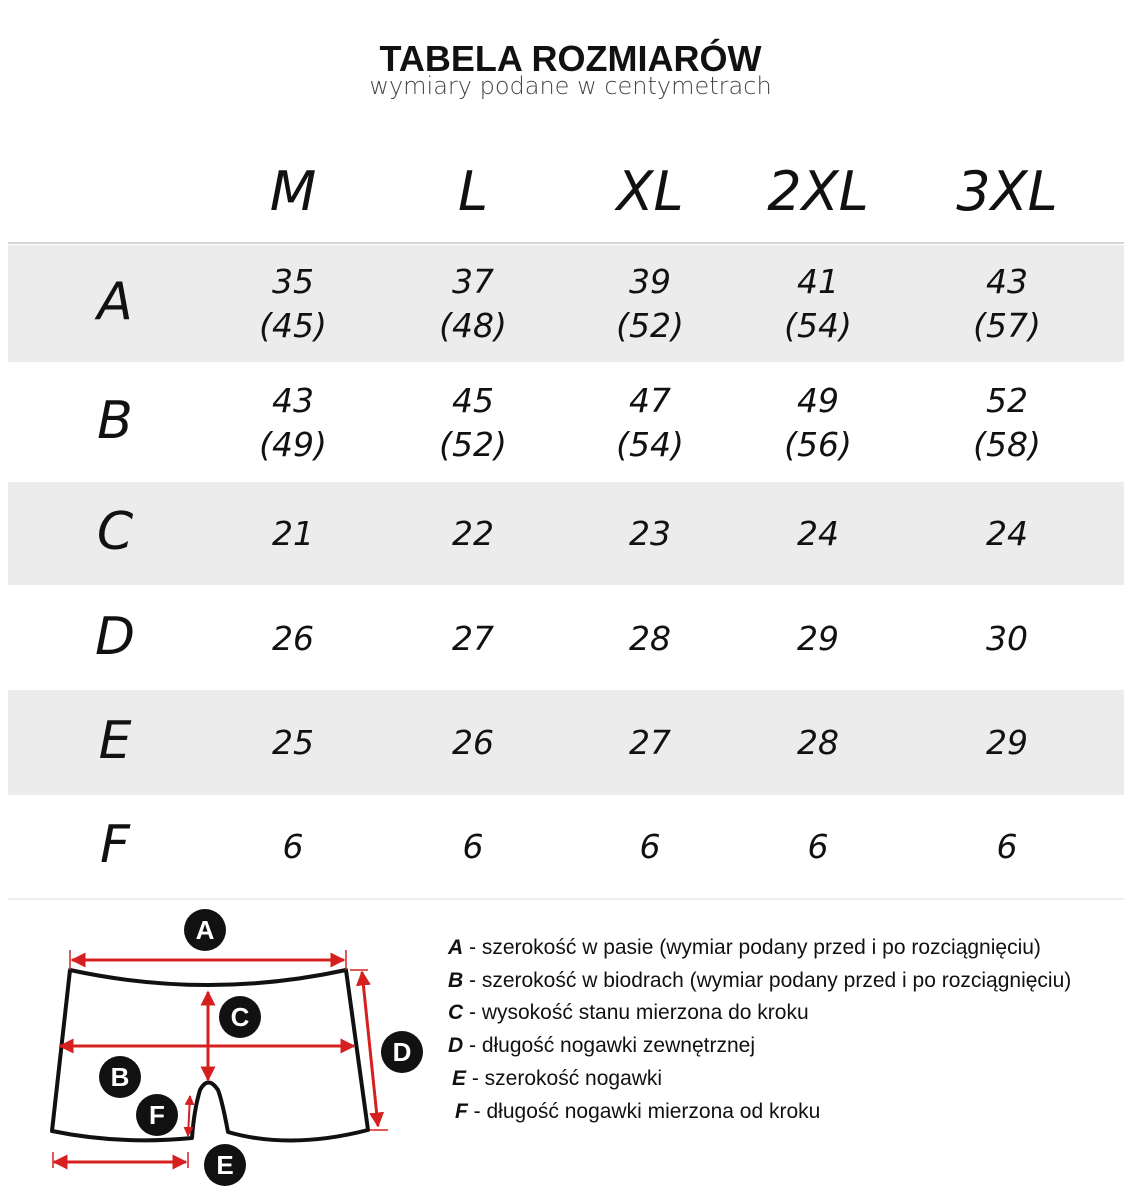  Describe the element at coordinates (1007, 325) in the screenshot. I see `cell-value: (57)` at that location.